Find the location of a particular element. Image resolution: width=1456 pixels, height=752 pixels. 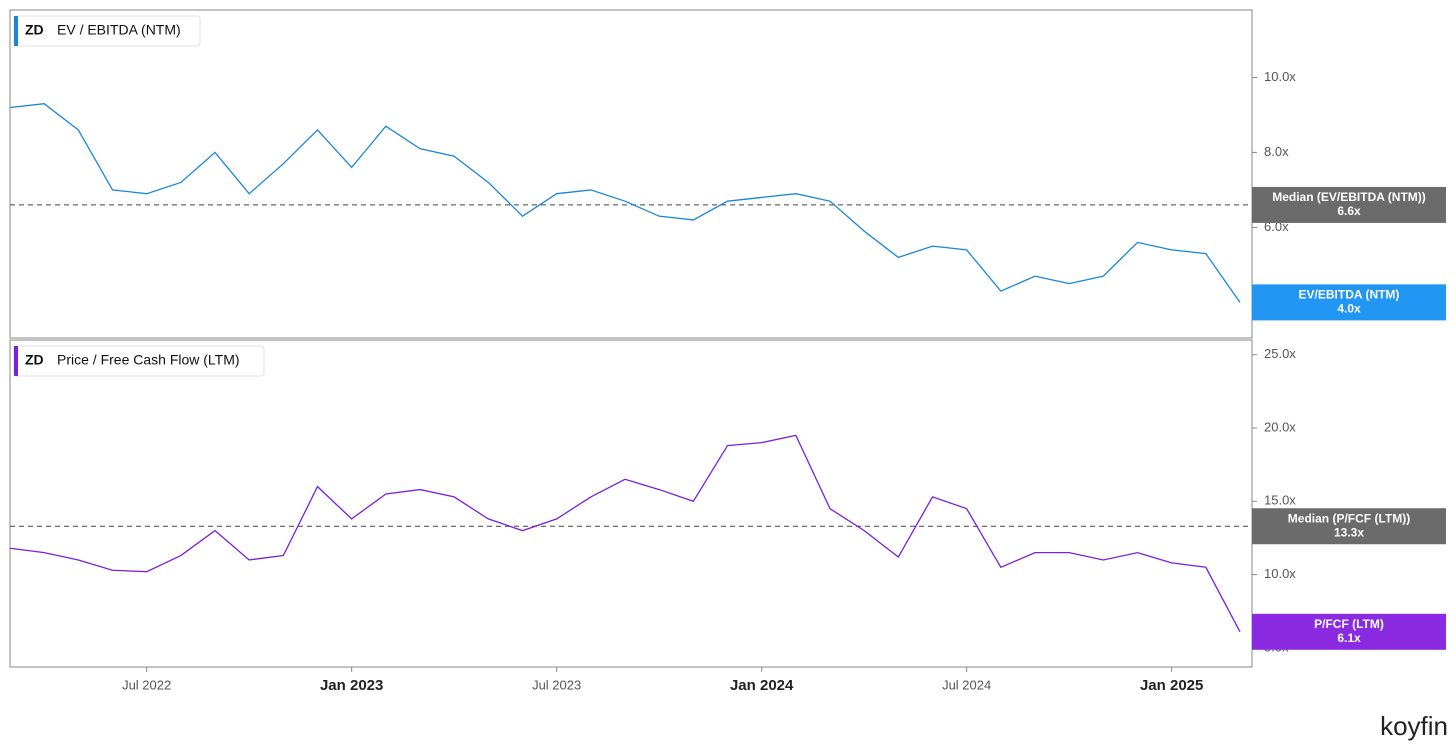

badge-value: 4.0x is located at coordinates (1349, 309).